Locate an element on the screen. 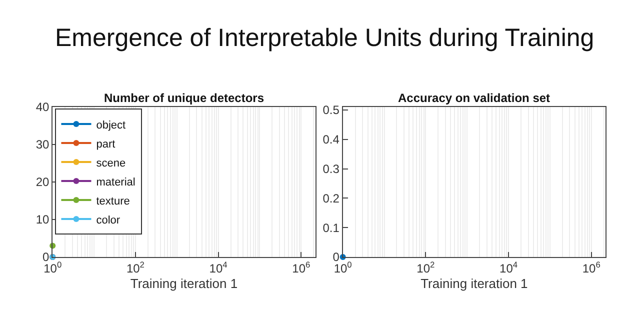  y-tick-label: 40 is located at coordinates (43, 107).